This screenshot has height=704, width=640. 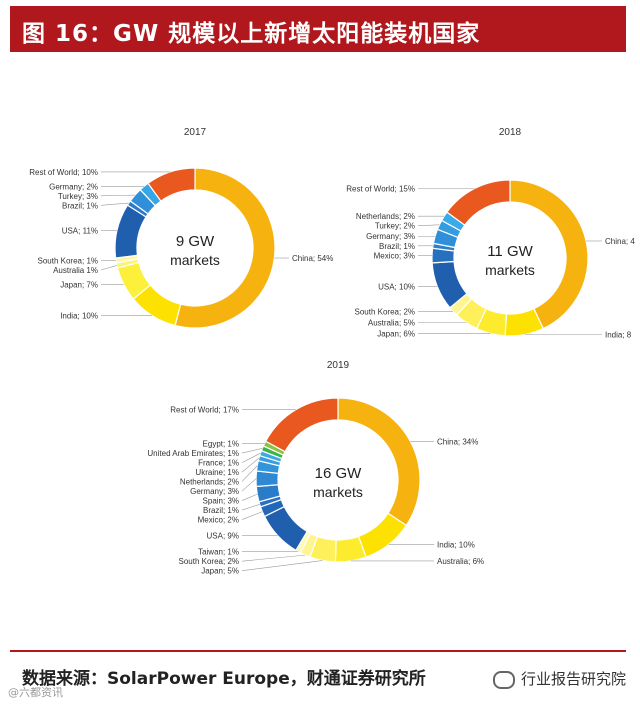 I want to click on slice-label: Turkey; 3%, so click(x=78, y=196).